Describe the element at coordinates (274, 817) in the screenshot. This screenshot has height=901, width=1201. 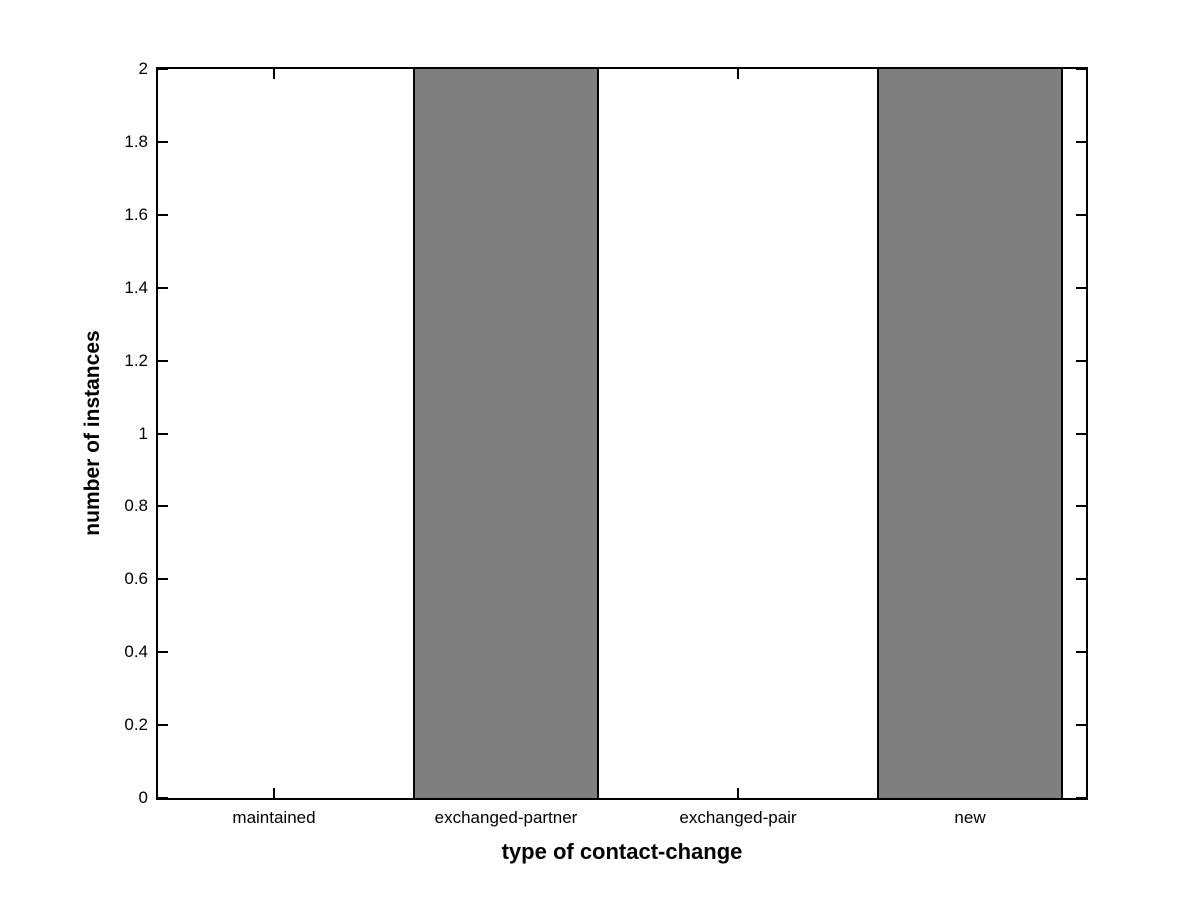
I see `x-tick-label-maintained: maintained` at that location.